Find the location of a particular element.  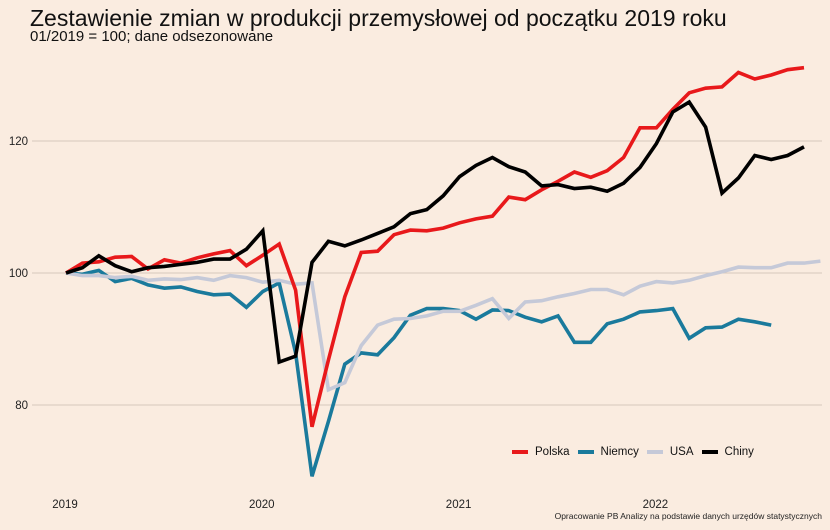

legend-item-polska: Polska is located at coordinates (541, 452).